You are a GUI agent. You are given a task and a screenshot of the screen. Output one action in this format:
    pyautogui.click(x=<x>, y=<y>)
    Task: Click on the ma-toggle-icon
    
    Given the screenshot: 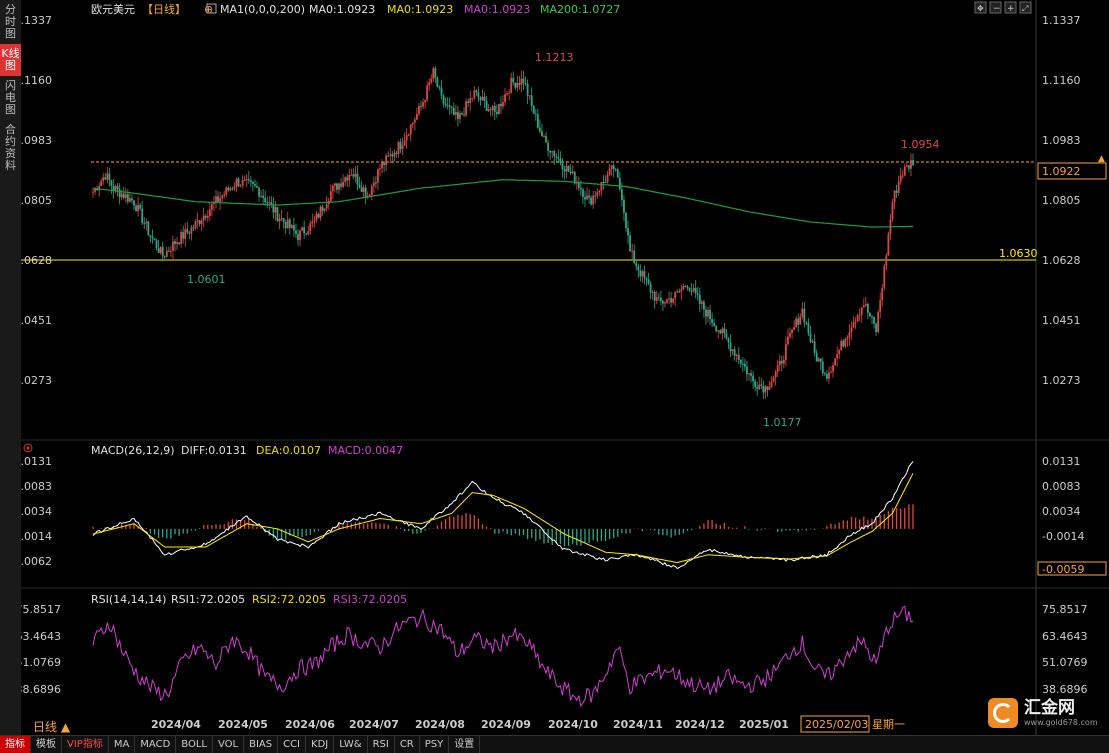 What is the action you would take?
    pyautogui.click(x=211, y=8)
    